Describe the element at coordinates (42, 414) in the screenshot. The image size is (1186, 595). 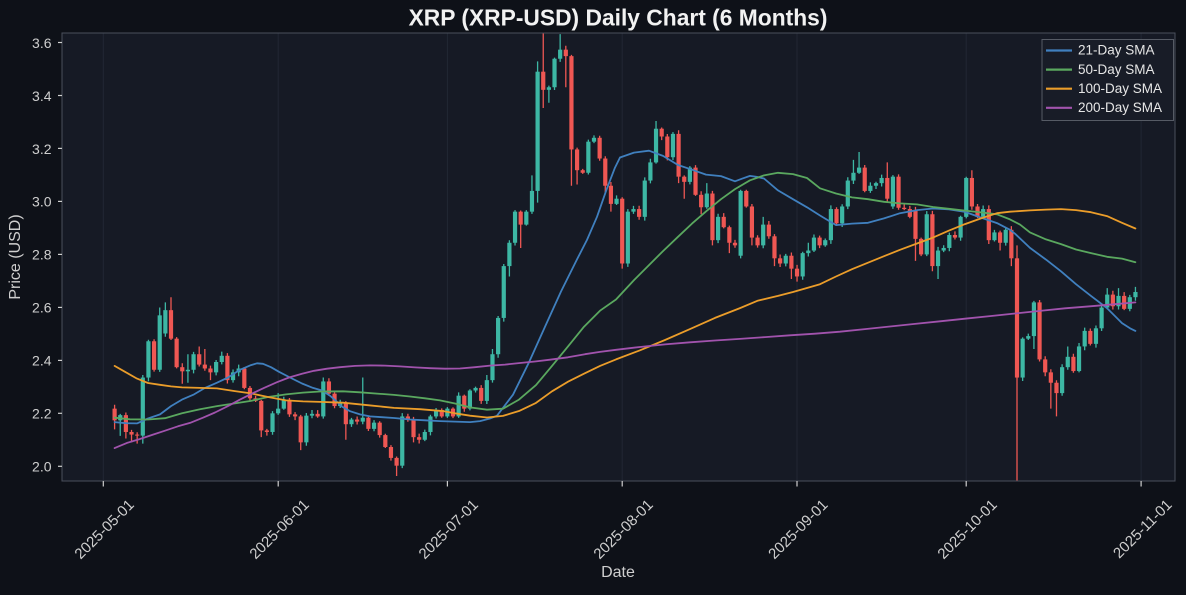
I see `svg-text: 2.2` at that location.